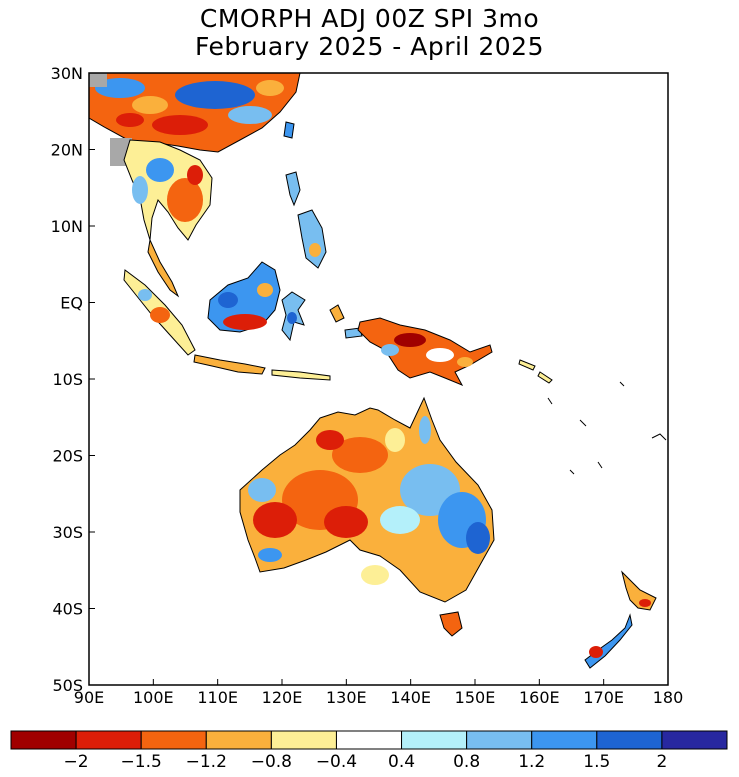 This screenshot has width=739, height=777. What do you see at coordinates (369, 18) in the screenshot?
I see `title-line-1: CMORPH ADJ 00Z SPI 3mo` at bounding box center [369, 18].